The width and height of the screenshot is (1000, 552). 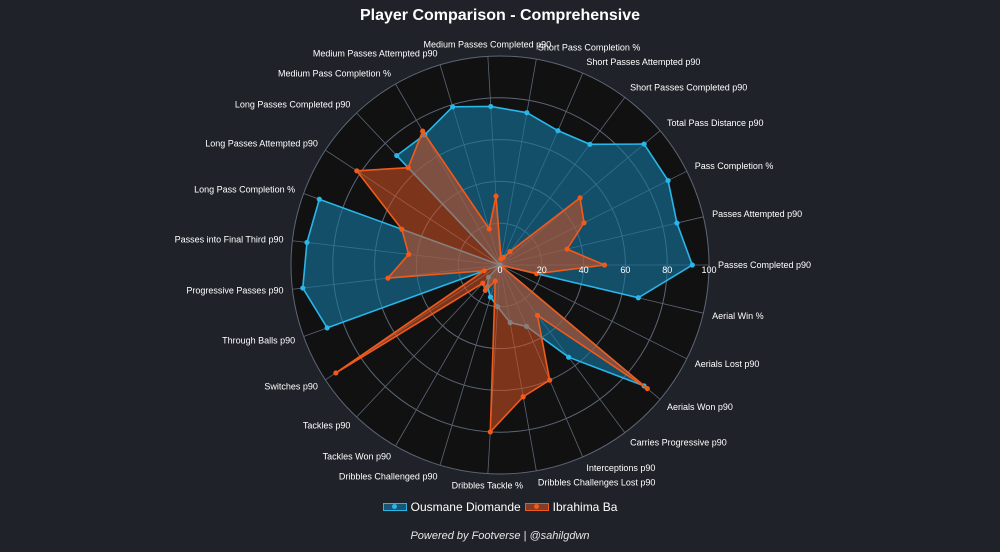 What do you see at coordinates (334, 74) in the screenshot?
I see `axis-label: Medium Pass Completion %` at bounding box center [334, 74].